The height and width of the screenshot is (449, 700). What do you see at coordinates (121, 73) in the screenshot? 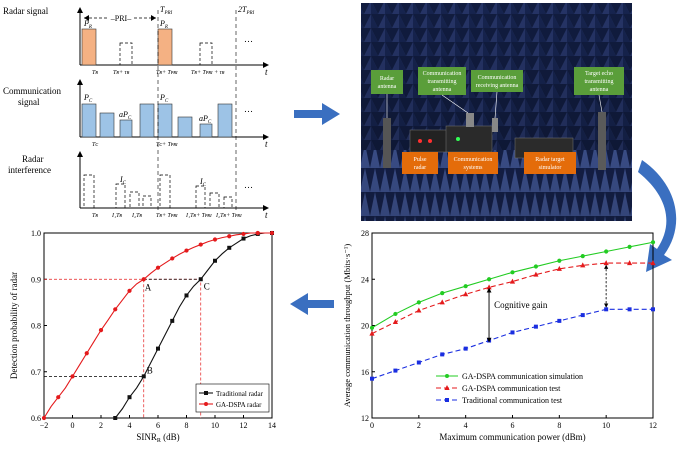
I see `tick-tr-tau: Tʀ+ τʀ` at bounding box center [121, 73].